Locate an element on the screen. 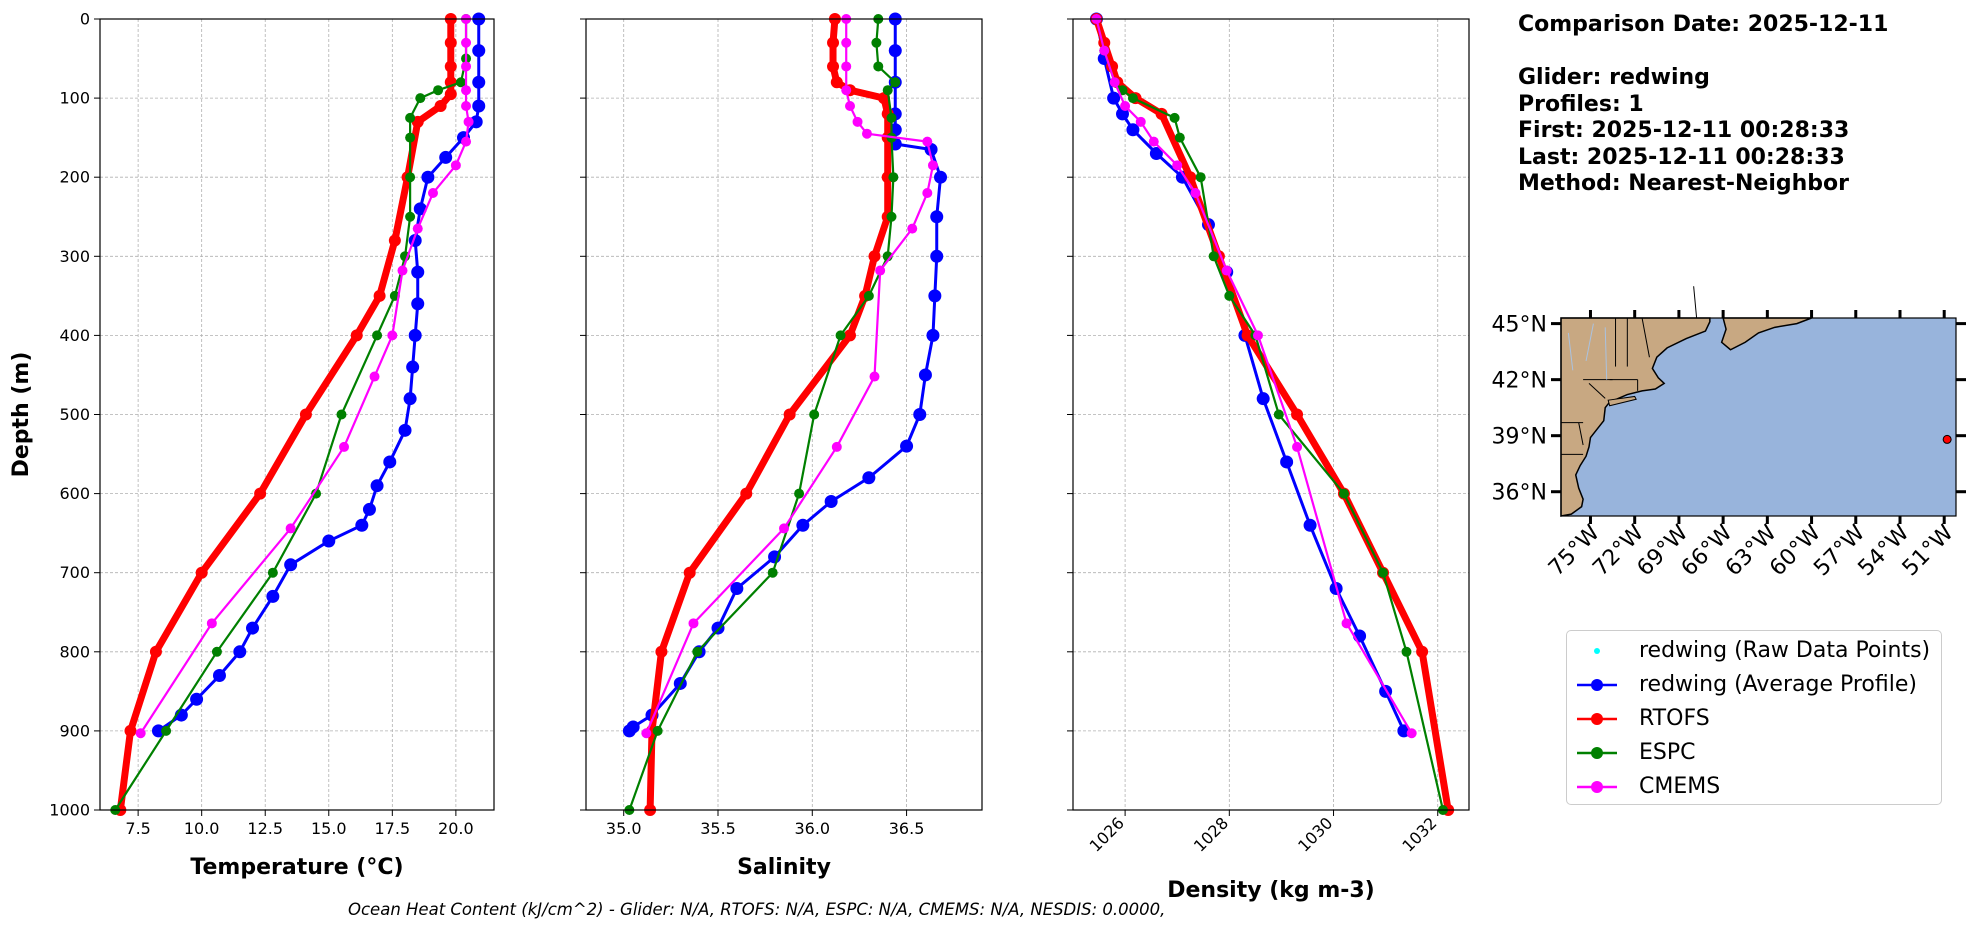 Image resolution: width=1978 pixels, height=934 pixels. x-tick-label: 12.5 is located at coordinates (265, 828).